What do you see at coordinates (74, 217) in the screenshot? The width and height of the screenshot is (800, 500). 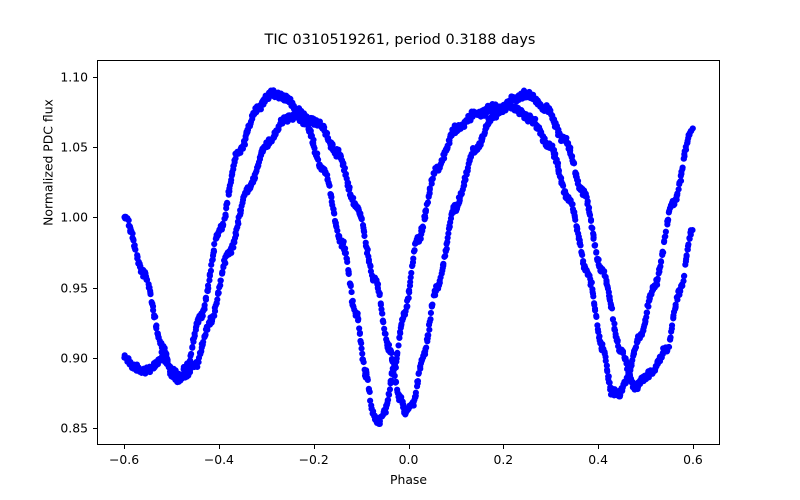 I see `y-tick-label: 1.00` at bounding box center [74, 217].